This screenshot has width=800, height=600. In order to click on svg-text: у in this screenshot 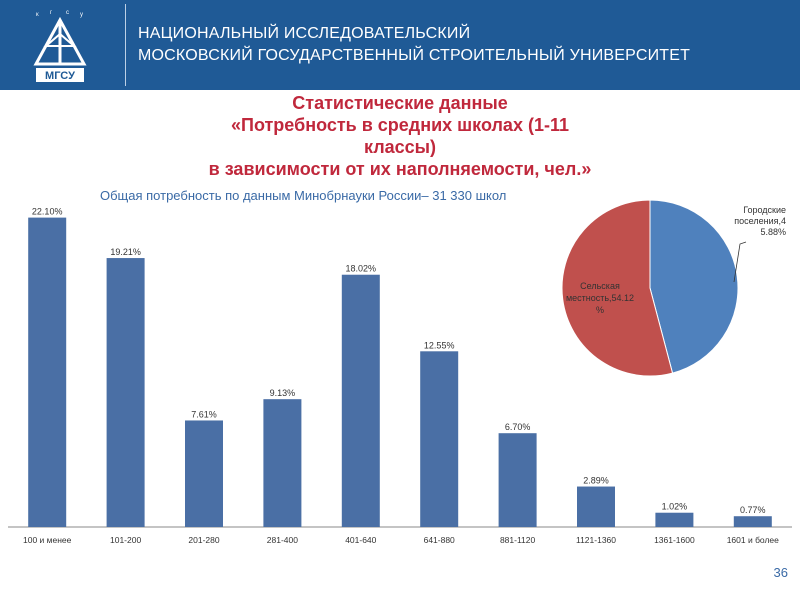, I will do `click(81, 15)`.